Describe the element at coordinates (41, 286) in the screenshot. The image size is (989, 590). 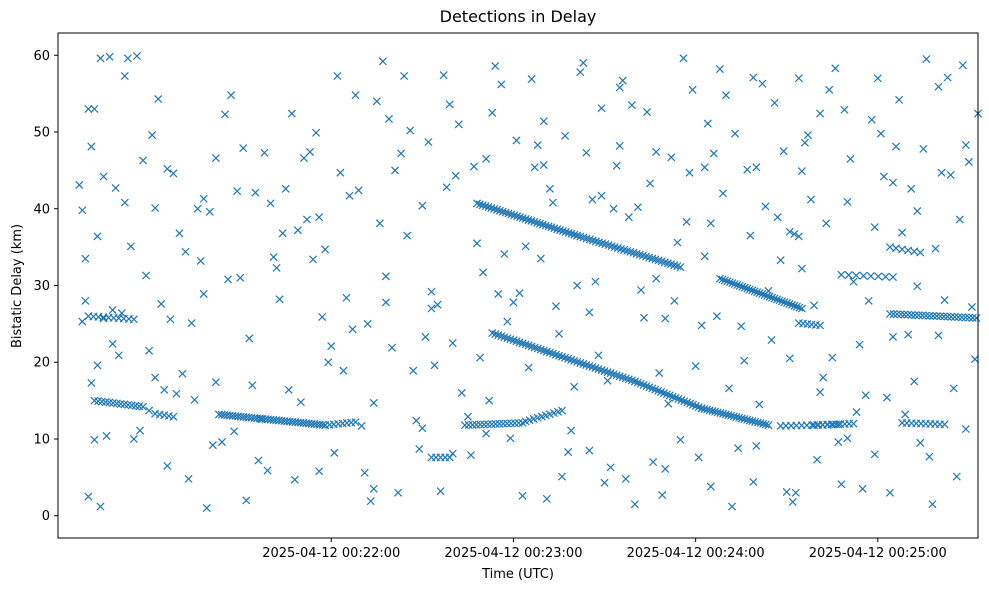
I see `y-tick-label: 30` at that location.